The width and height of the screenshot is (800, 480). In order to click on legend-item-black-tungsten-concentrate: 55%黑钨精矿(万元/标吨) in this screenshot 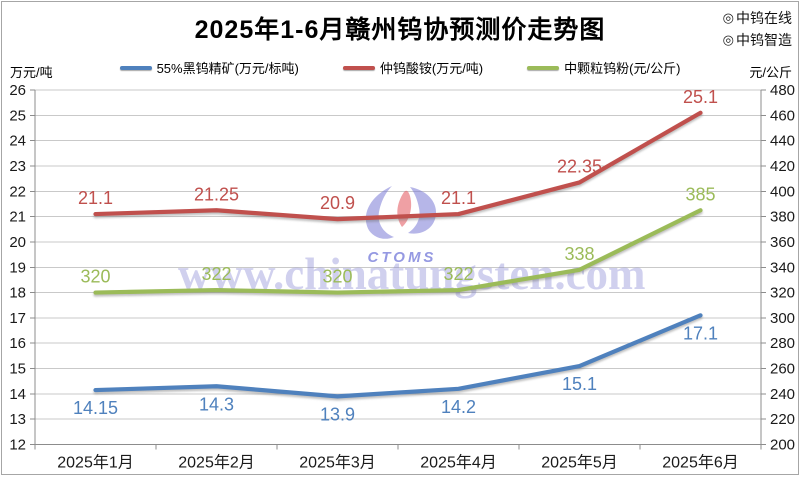, I will do `click(209, 67)`.